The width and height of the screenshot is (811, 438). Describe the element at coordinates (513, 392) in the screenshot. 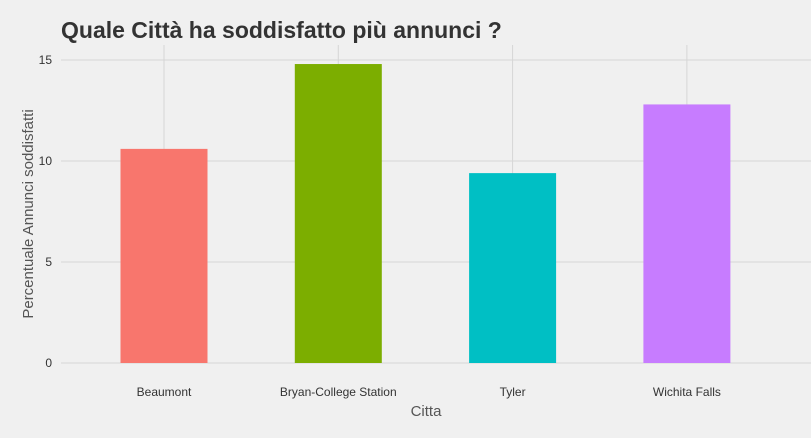

I see `x-tick-label: Tyler` at that location.